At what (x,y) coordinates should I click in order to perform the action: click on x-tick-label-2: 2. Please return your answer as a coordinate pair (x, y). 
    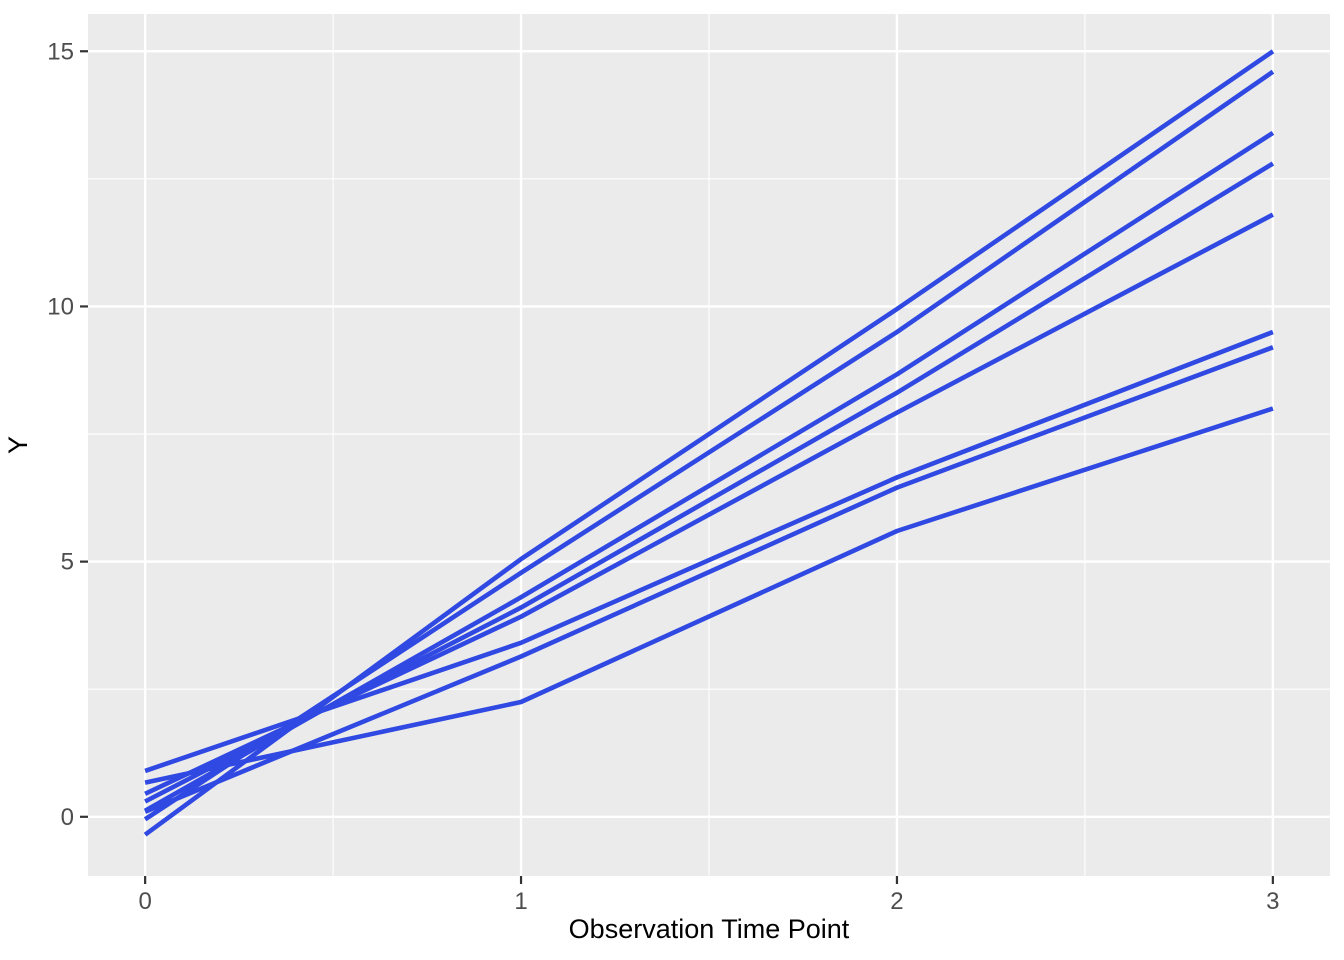
    Looking at the image, I should click on (896, 901).